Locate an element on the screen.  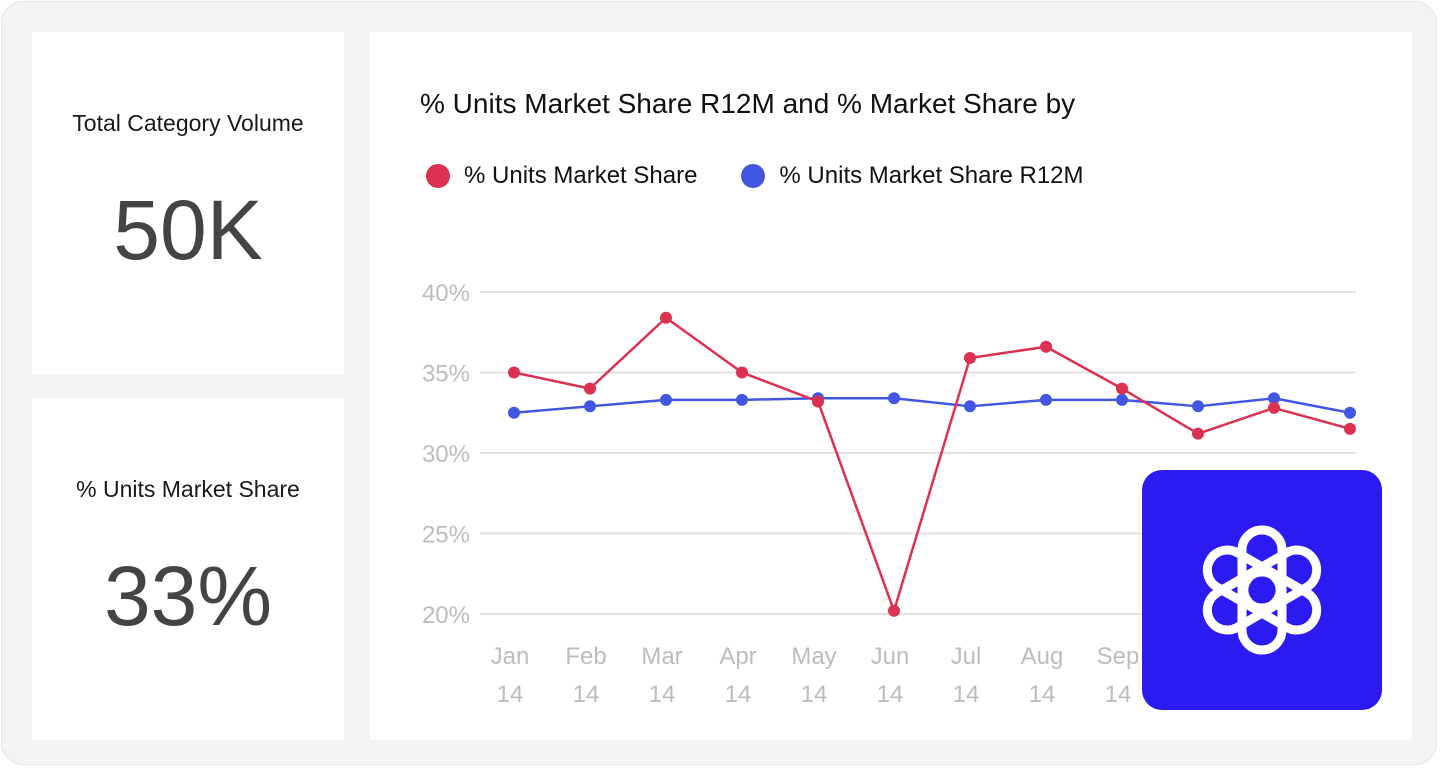
kpi-value: 50K is located at coordinates (188, 230).